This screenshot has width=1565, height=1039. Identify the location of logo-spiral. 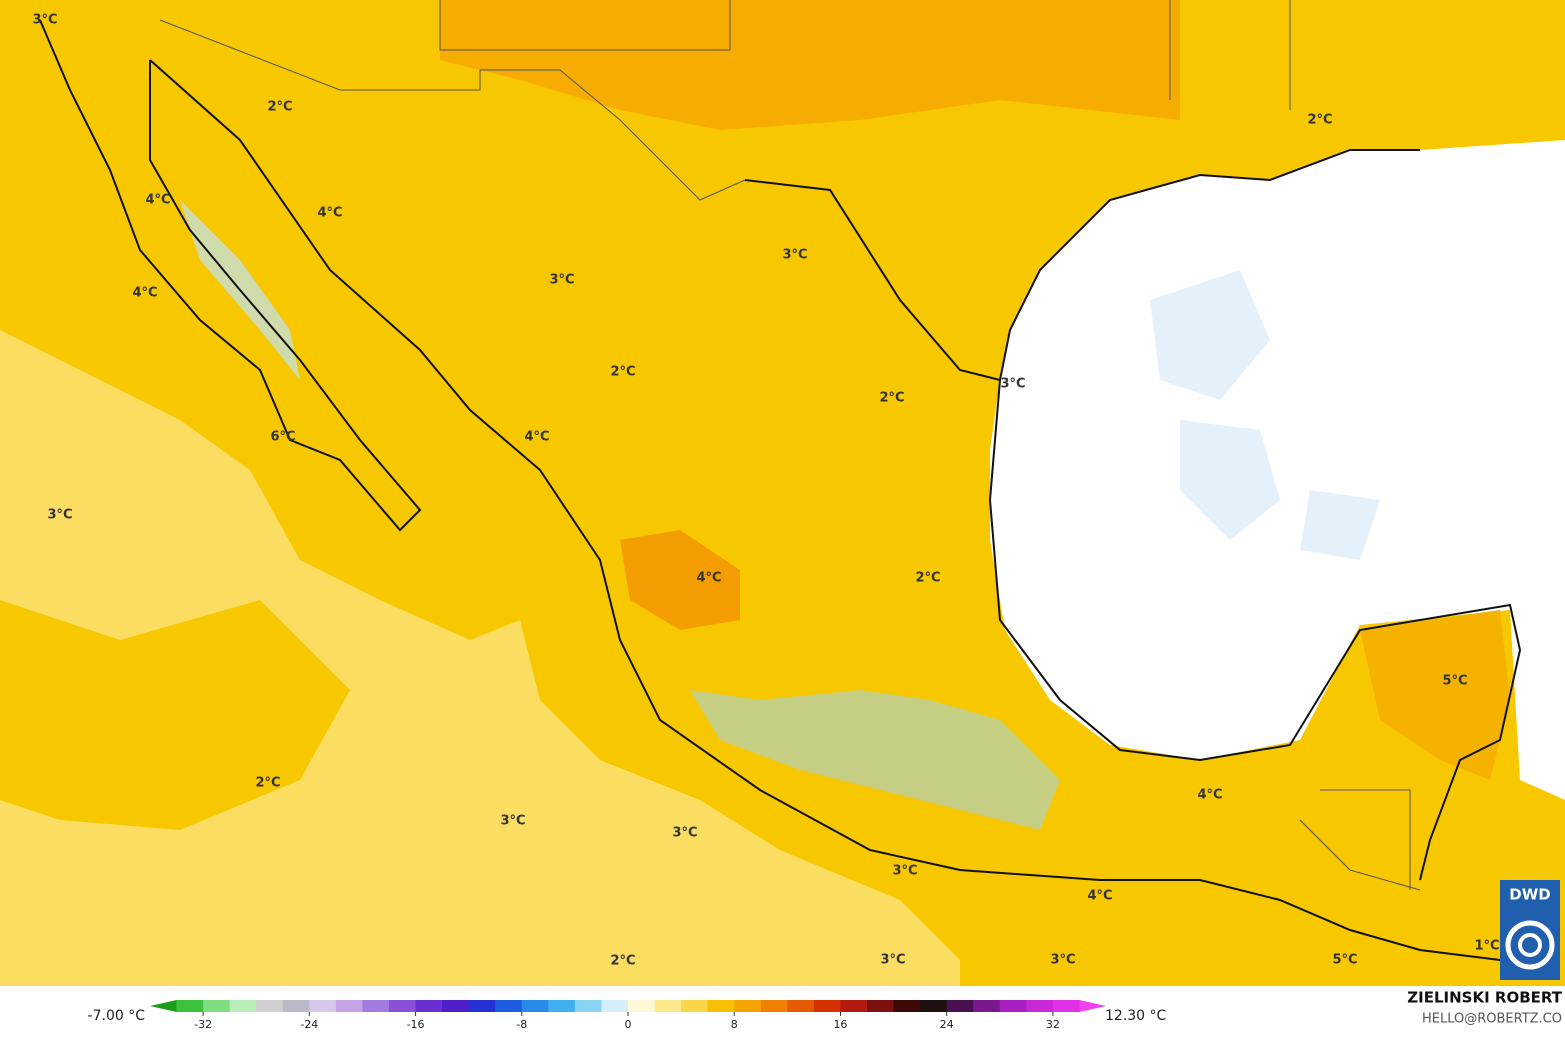
(1530, 945).